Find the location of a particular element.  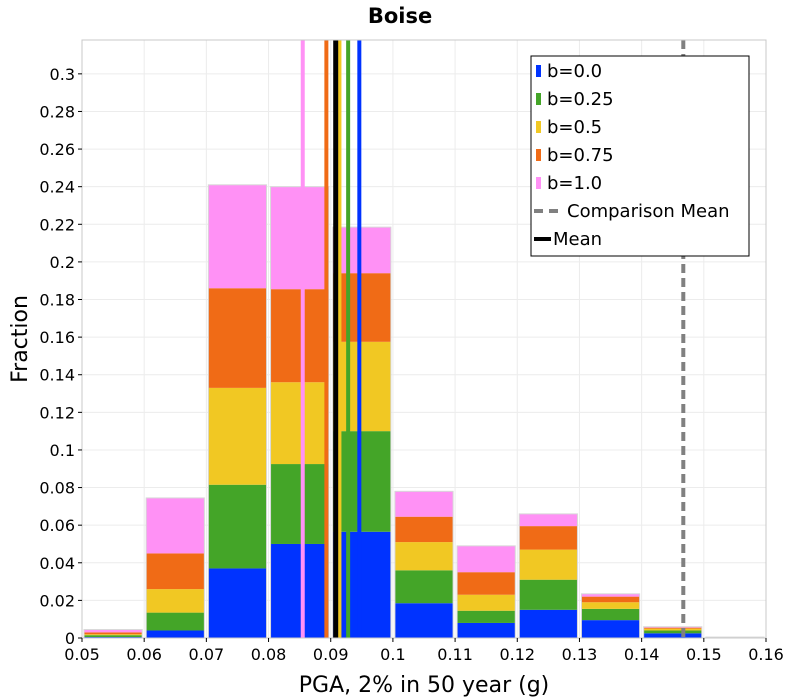

x-tick-label: 0.08 is located at coordinates (269, 654).